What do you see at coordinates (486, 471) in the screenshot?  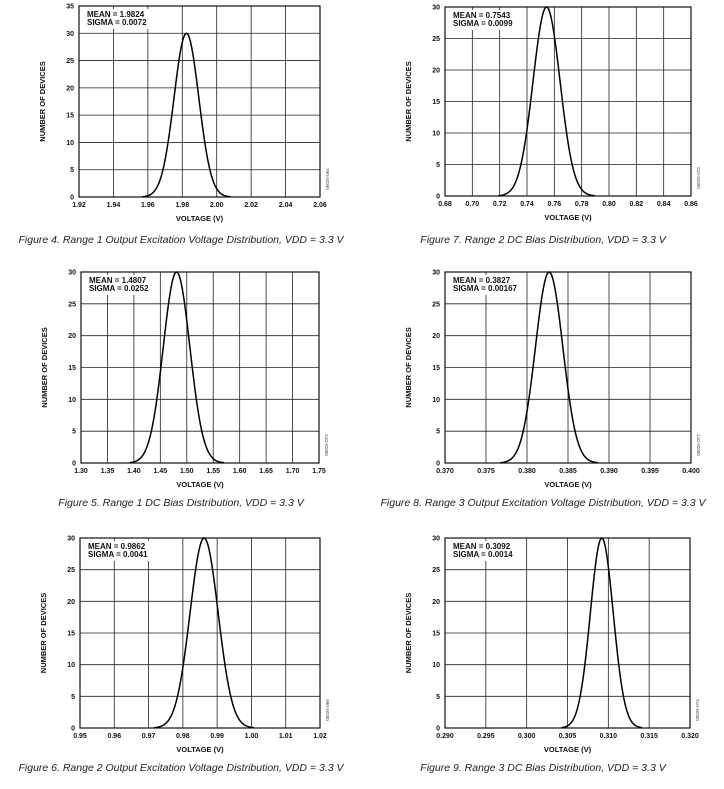 I see `x-tick-label: 0.375` at bounding box center [486, 471].